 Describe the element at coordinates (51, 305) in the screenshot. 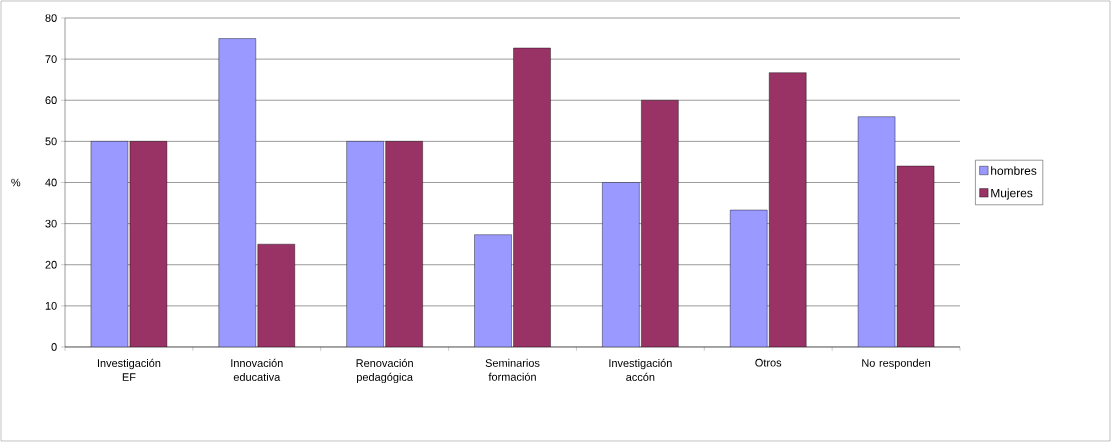

I see `y-tick-label: 10` at that location.